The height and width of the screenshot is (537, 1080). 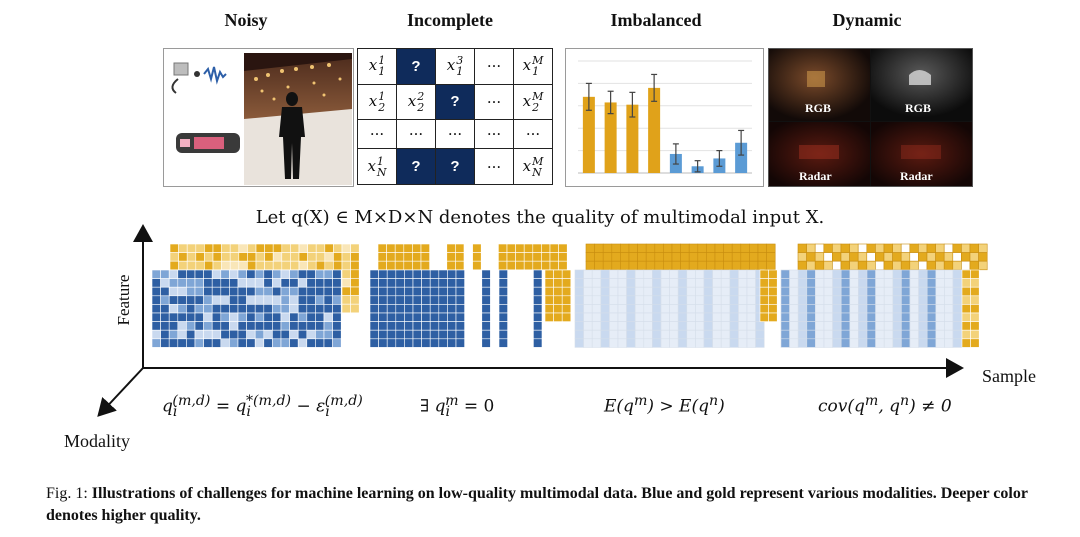 I want to click on modality-axis, so click(x=120, y=392).